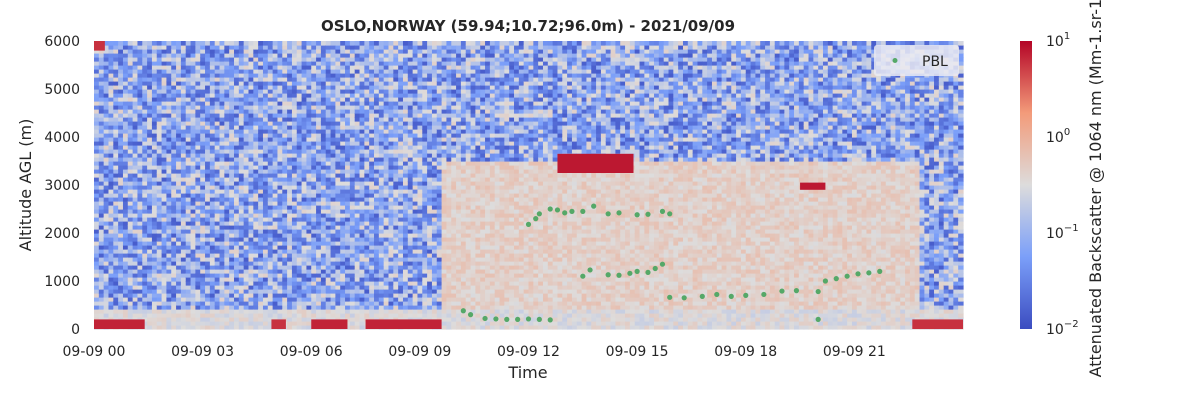 The width and height of the screenshot is (1200, 400). I want to click on legend-box, so click(916, 60).